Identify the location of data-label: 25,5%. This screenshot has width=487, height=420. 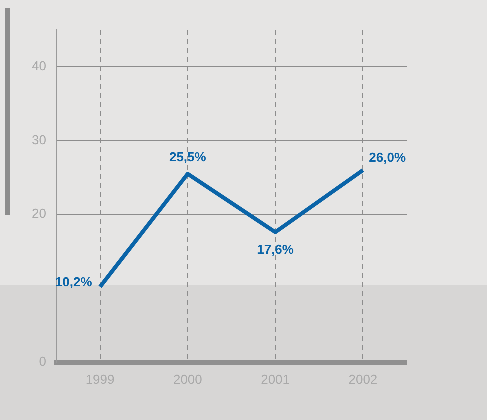
(188, 157).